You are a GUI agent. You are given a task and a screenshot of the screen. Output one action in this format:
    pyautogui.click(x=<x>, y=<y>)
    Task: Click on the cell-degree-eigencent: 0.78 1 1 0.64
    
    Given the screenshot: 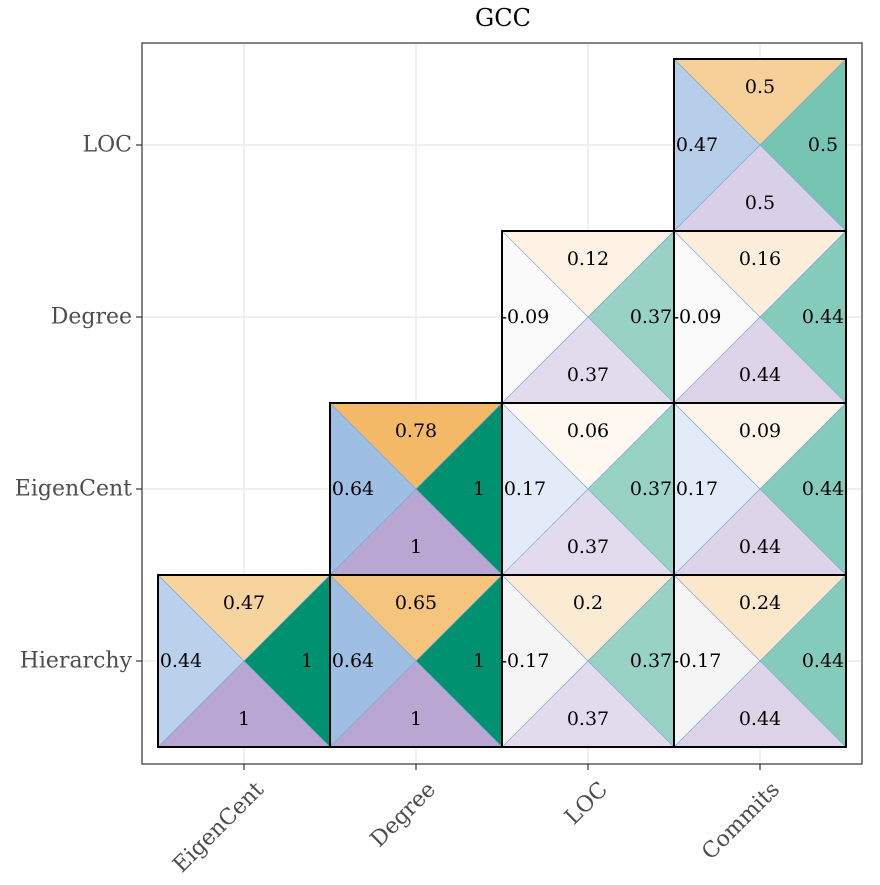 What is the action you would take?
    pyautogui.click(x=416, y=489)
    